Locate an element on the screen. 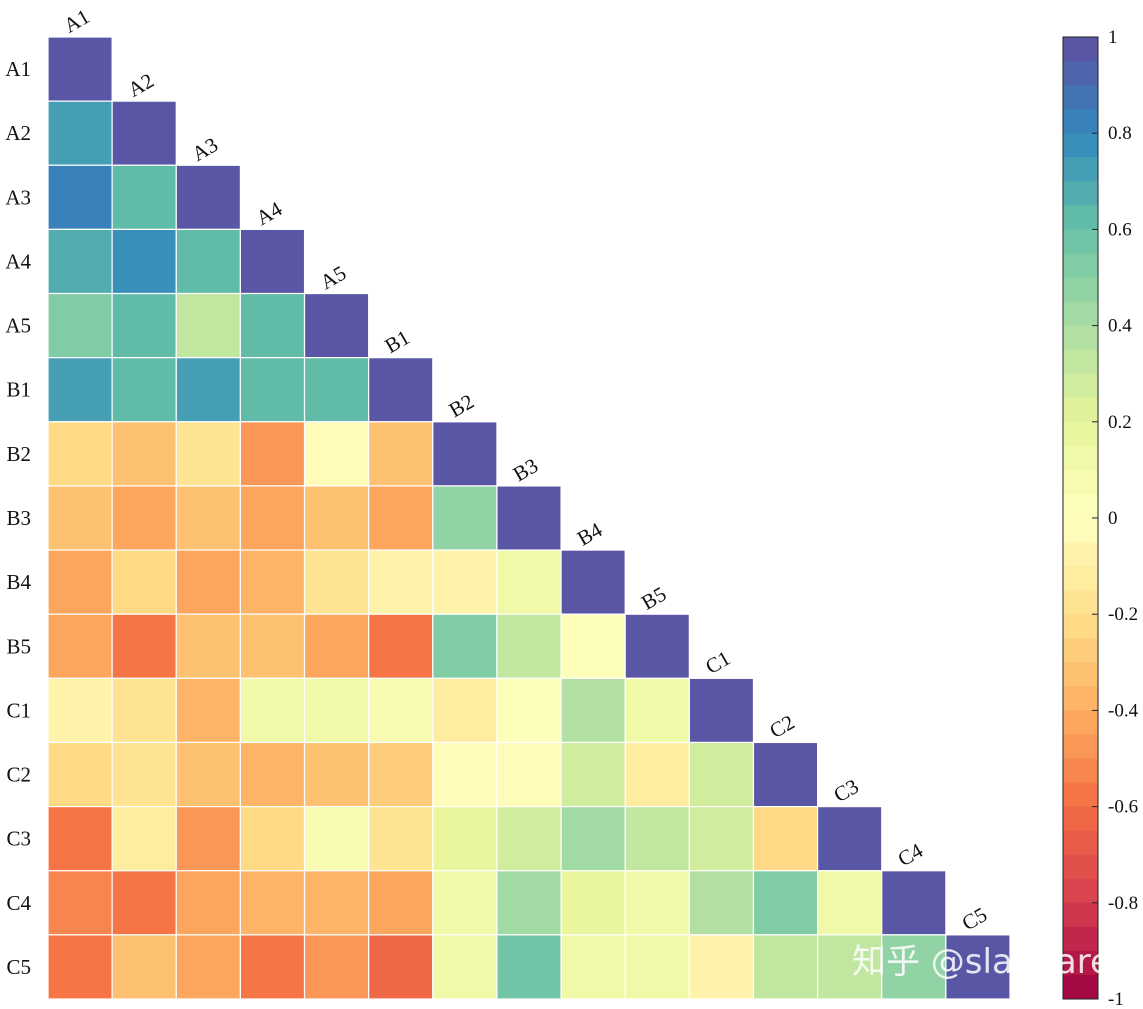  heatmap-cell-B5-B4 is located at coordinates (593, 646).